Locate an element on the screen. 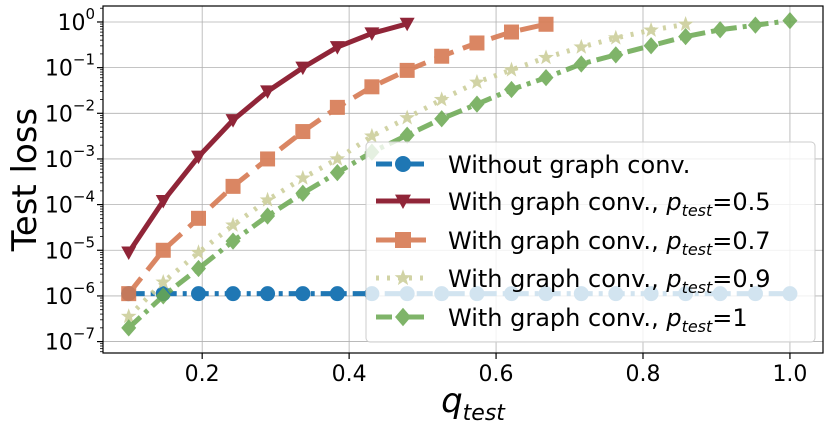 This screenshot has width=830, height=424. x-tick-label: 0.6 is located at coordinates (496, 374).